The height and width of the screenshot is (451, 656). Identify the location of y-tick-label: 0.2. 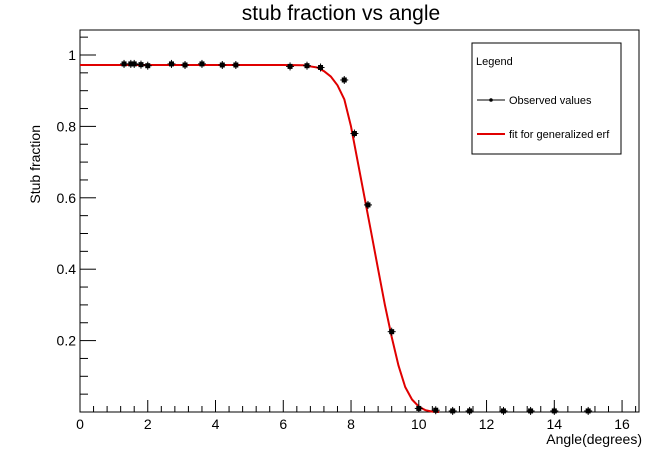
(67, 341).